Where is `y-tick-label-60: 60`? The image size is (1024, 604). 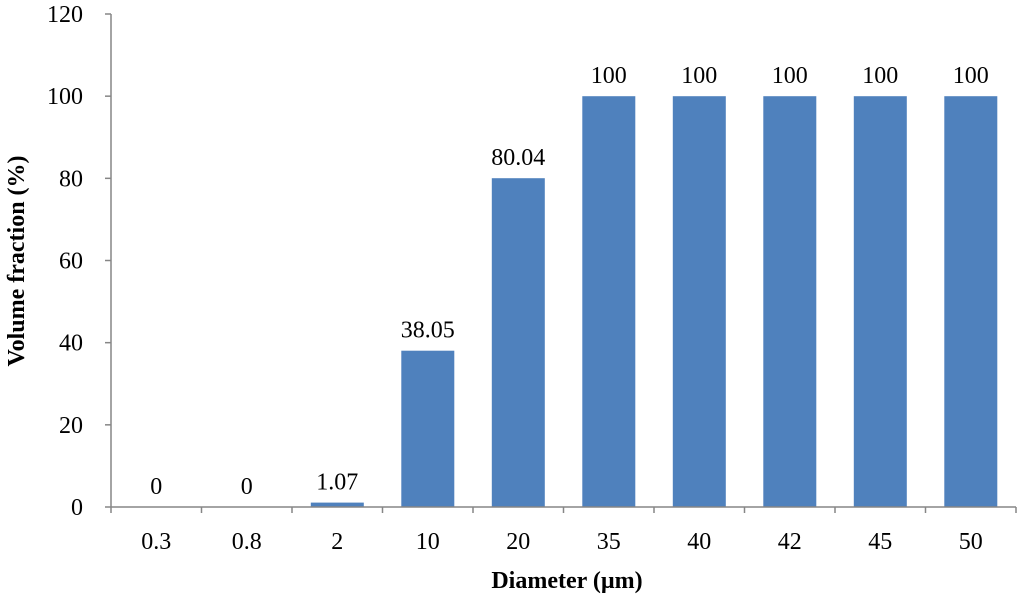
y-tick-label-60: 60 is located at coordinates (71, 262).